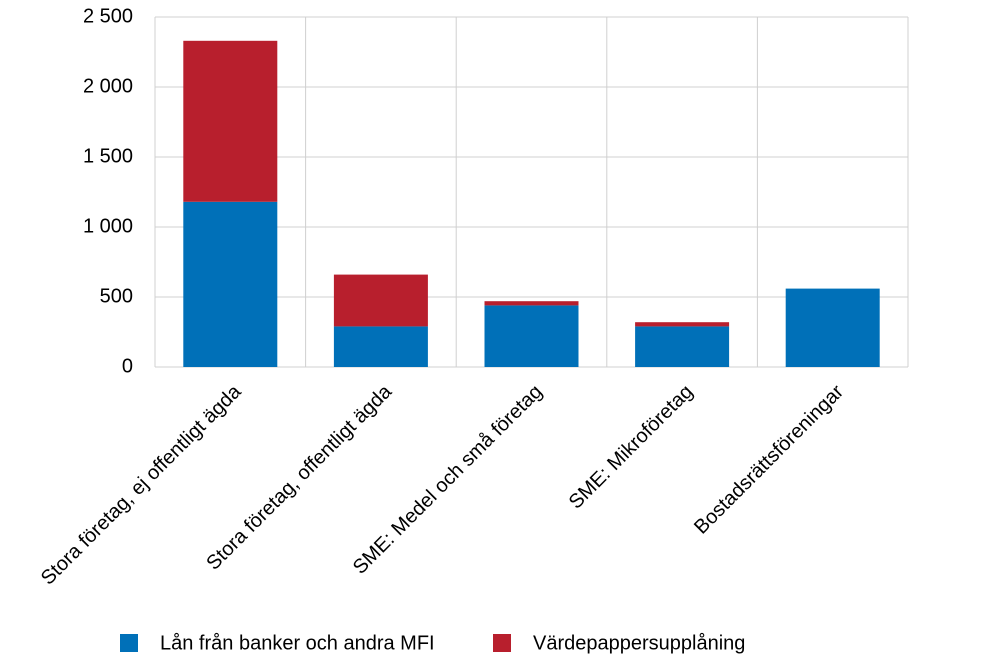 Image resolution: width=1000 pixels, height=670 pixels. I want to click on y-tick-label: 2 000, so click(108, 86).